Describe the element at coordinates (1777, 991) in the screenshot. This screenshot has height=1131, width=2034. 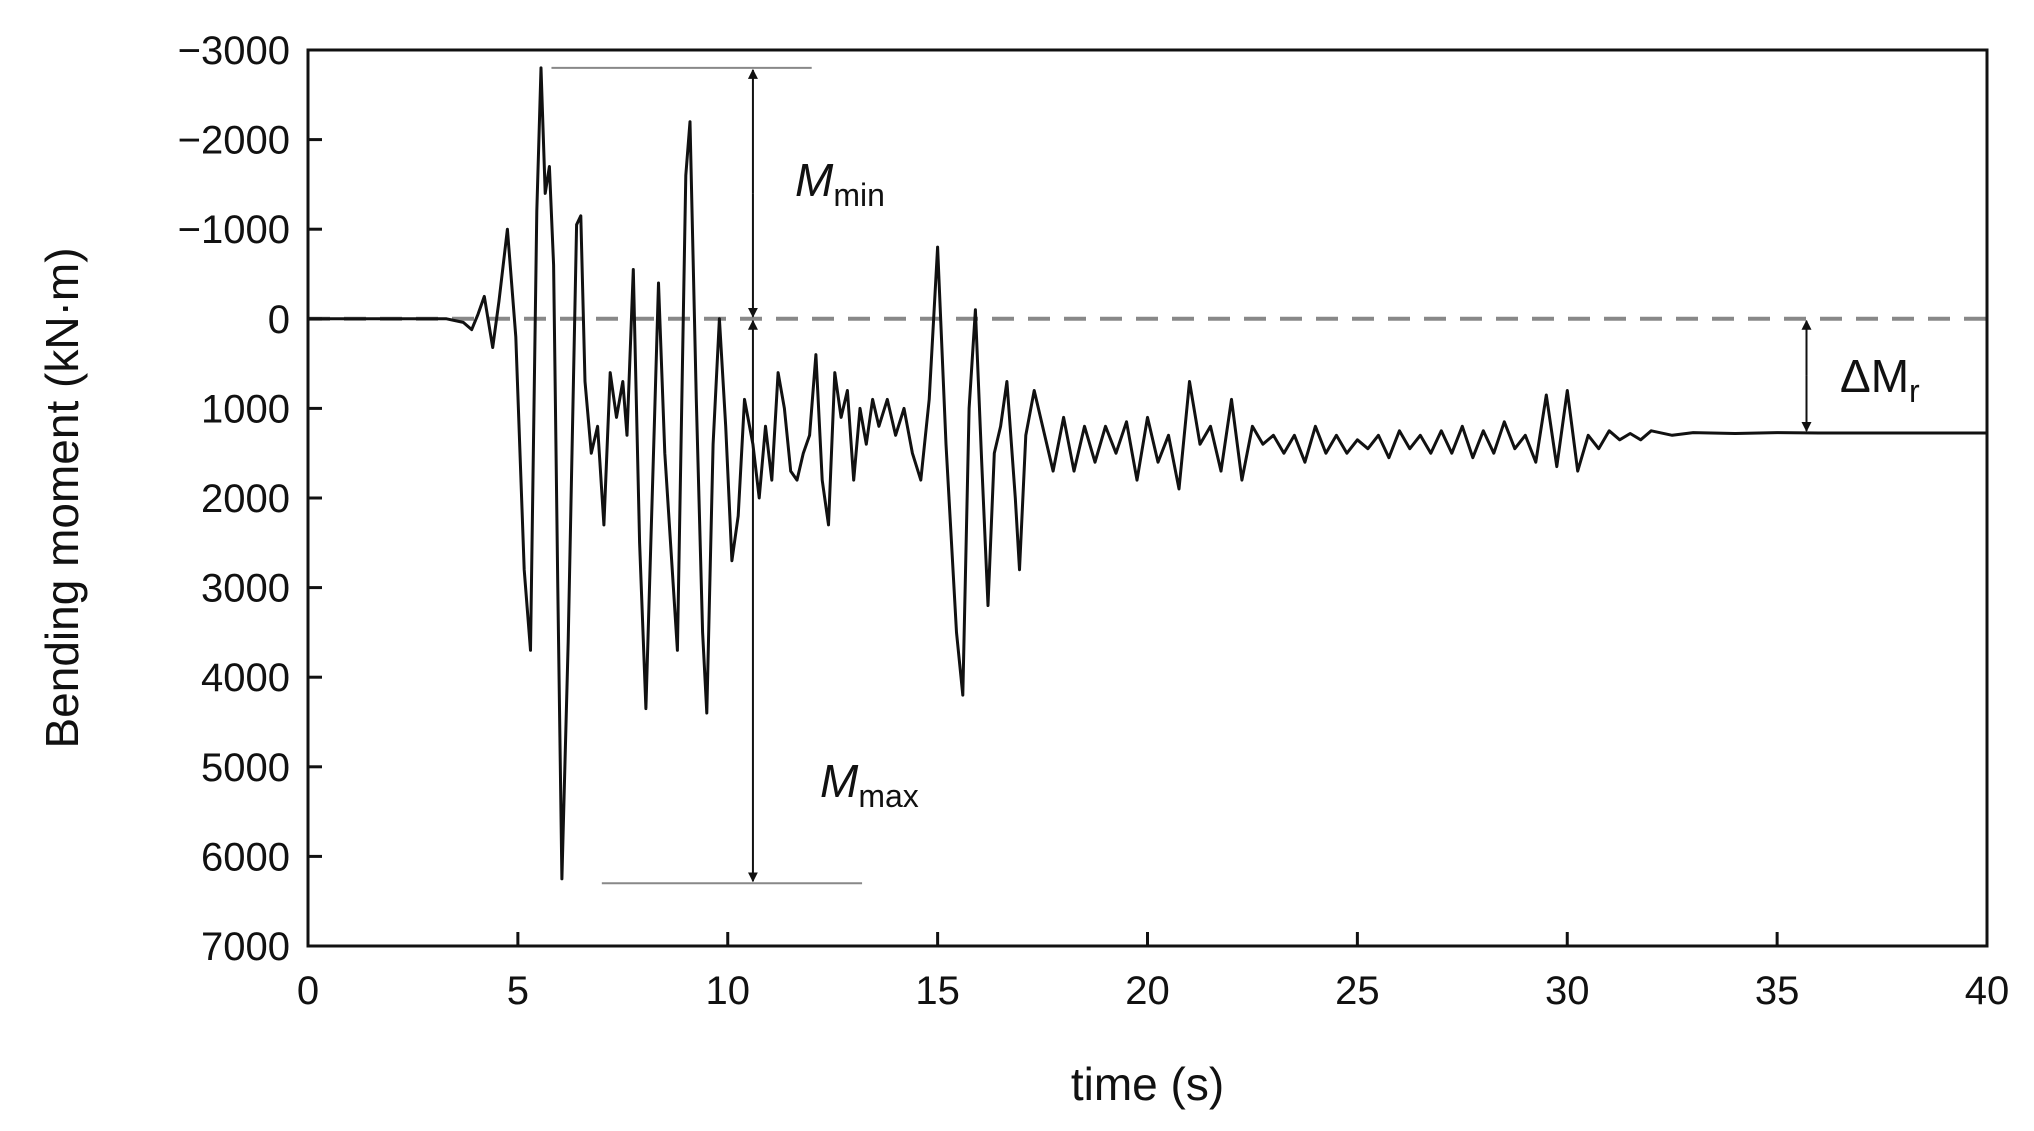
I see `x-tick-label: 35` at that location.